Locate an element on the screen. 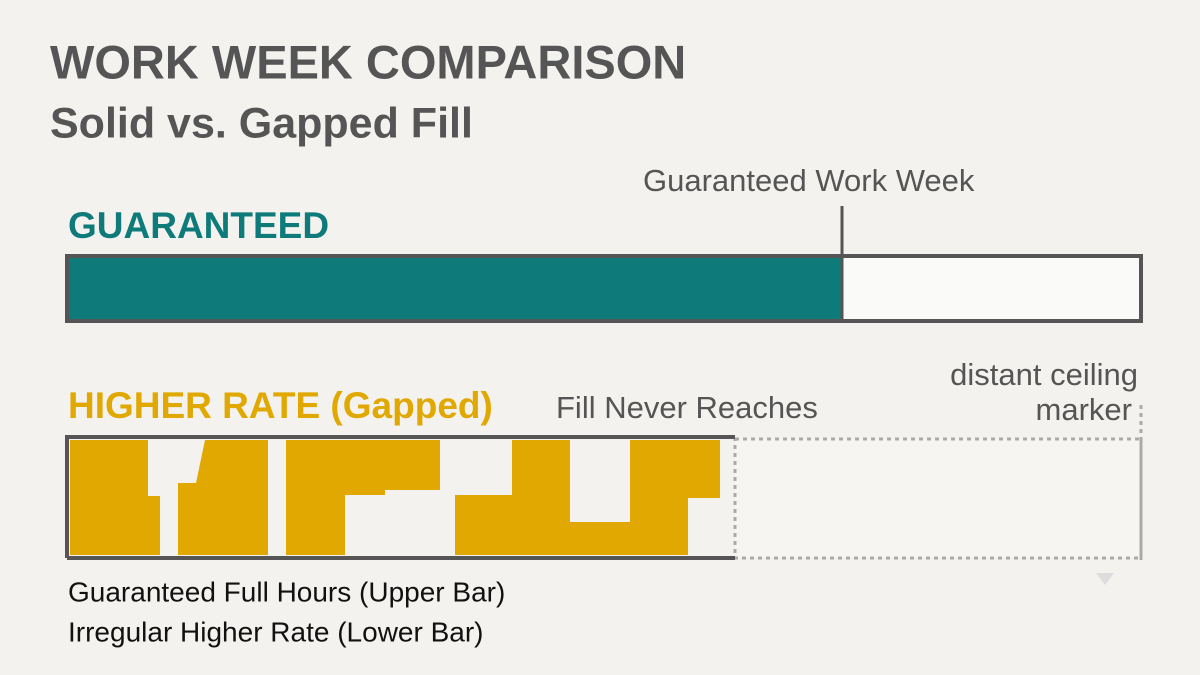 Image resolution: width=1200 pixels, height=675 pixels. lower-bar-annotation: Fill Never Reaches is located at coordinates (687, 407).